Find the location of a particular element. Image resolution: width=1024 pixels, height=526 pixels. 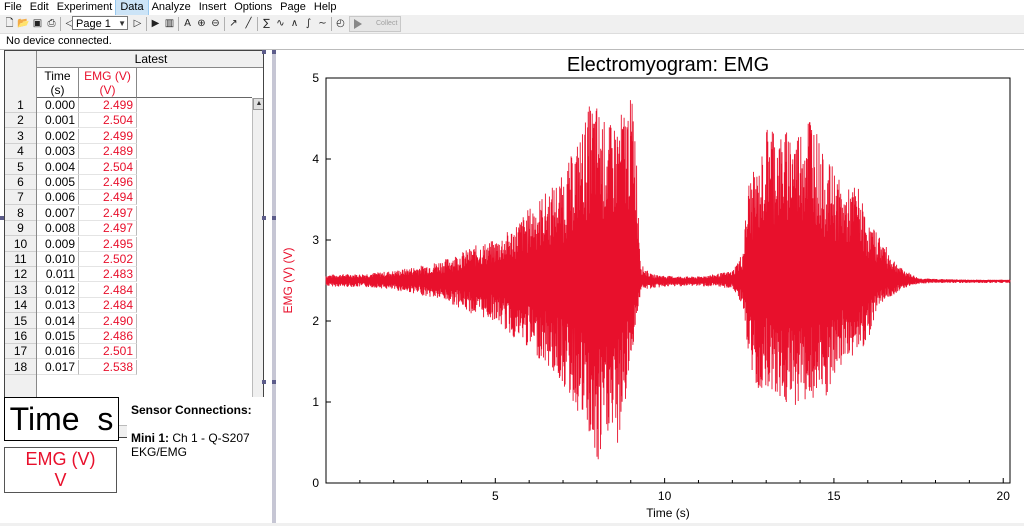

table-cell-time: 0.009 is located at coordinates (58, 244).